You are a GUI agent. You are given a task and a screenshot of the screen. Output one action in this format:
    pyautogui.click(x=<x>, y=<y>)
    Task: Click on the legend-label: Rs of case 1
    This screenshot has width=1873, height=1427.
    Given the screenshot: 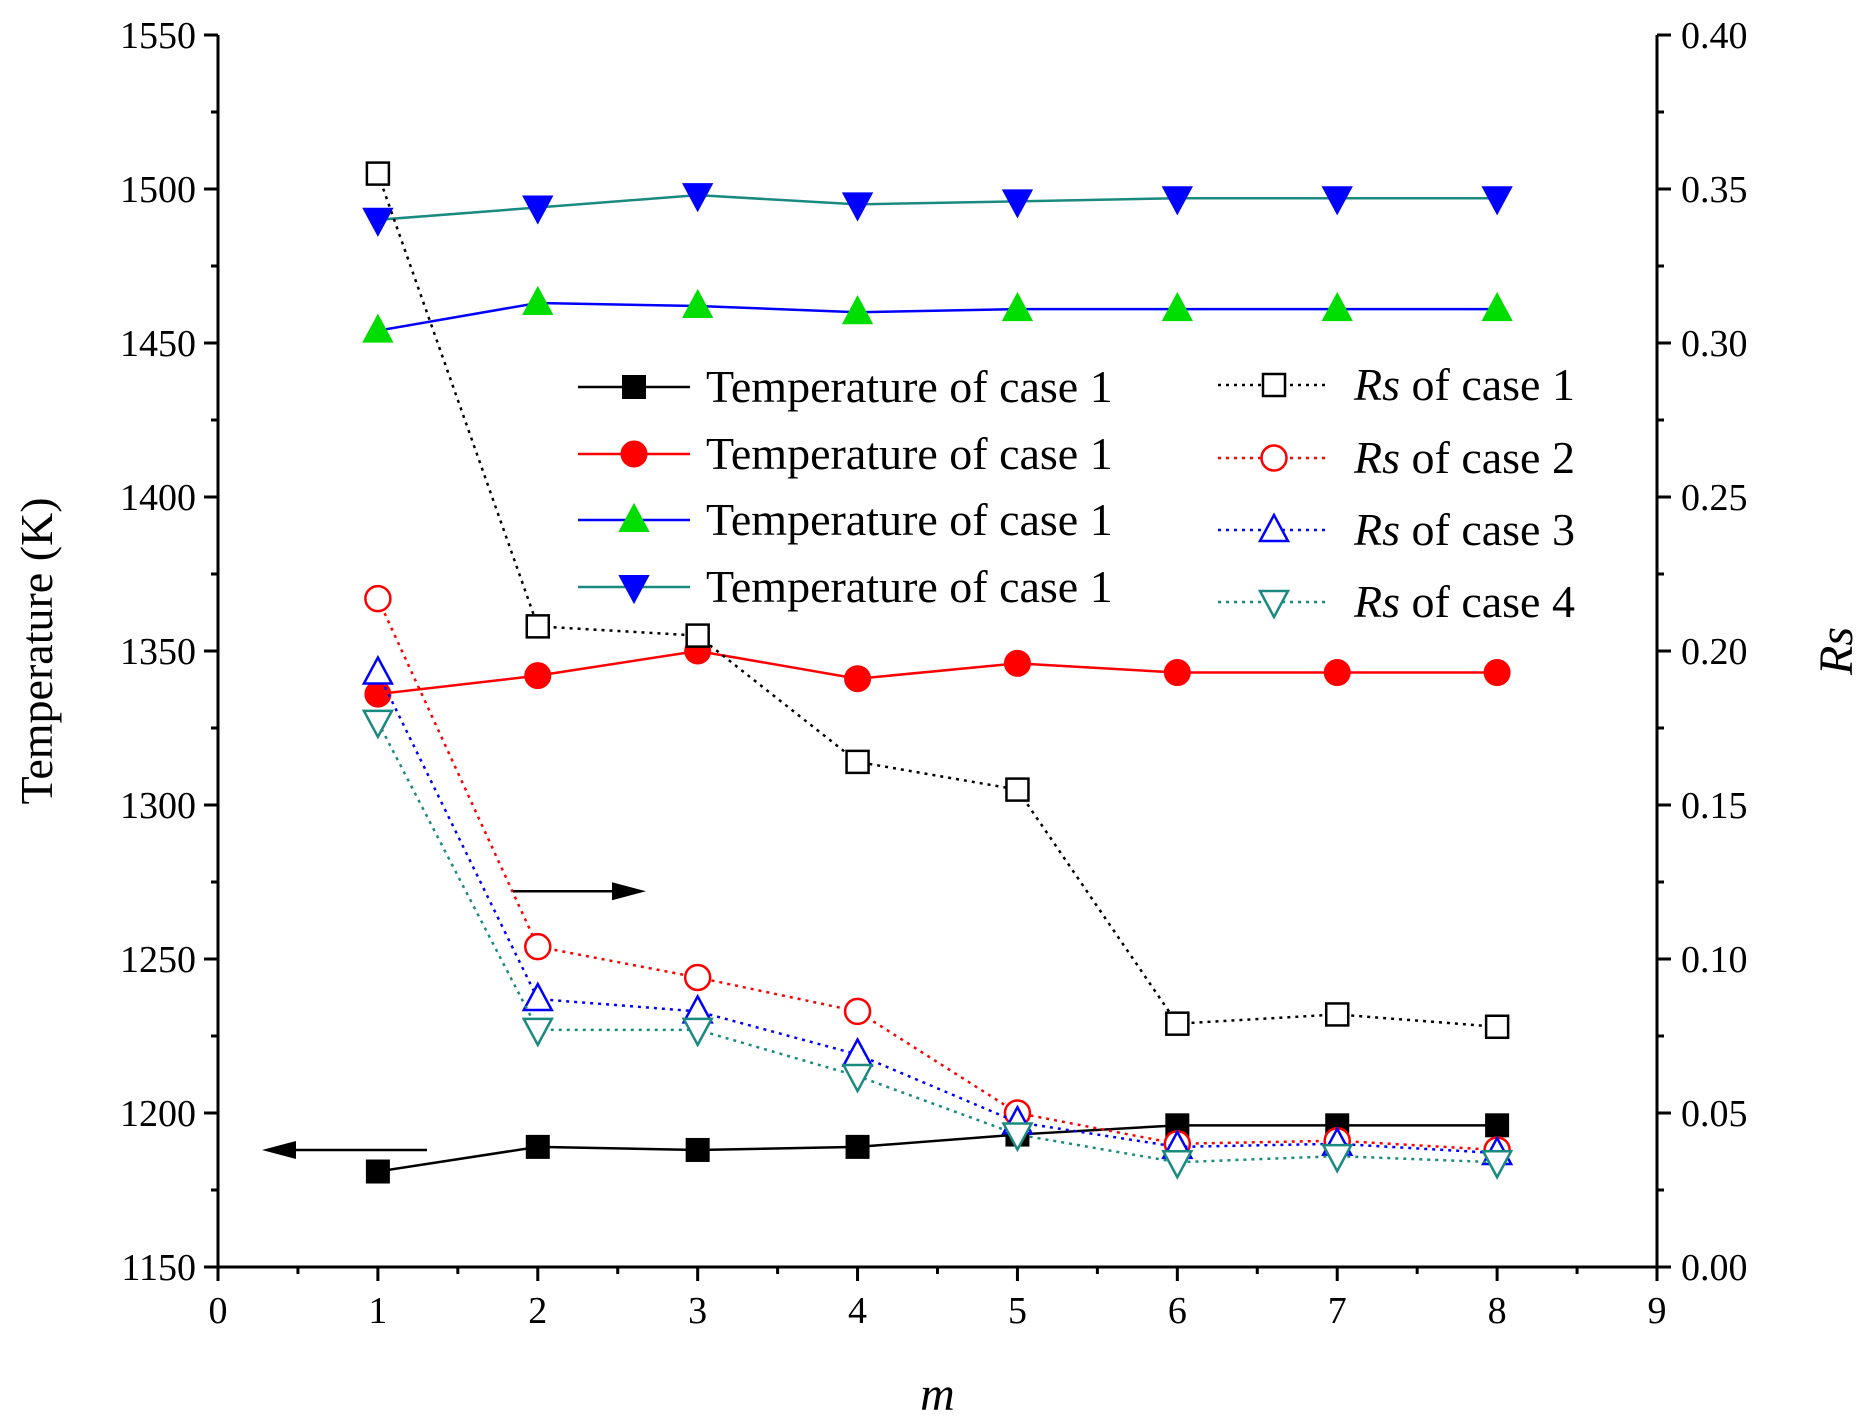 What is the action you would take?
    pyautogui.click(x=1464, y=384)
    